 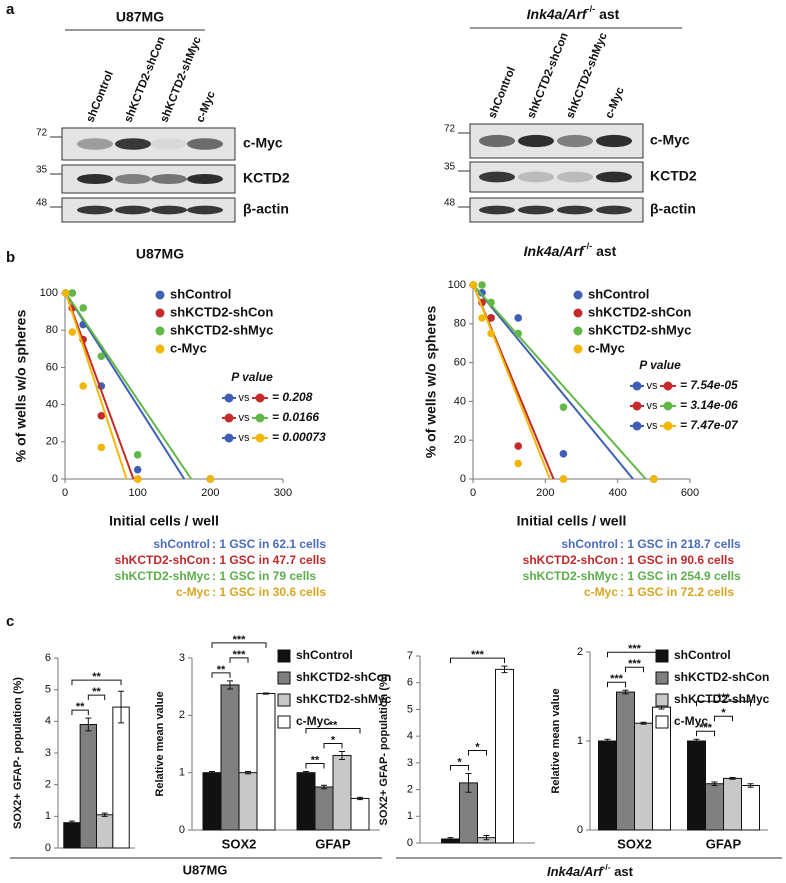 I want to click on title: Ink4a/Arf-/- ast, so click(x=573, y=12).